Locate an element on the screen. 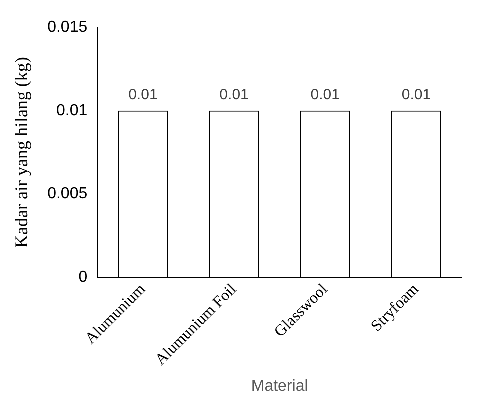  y-tick-label: 0 is located at coordinates (83, 277).